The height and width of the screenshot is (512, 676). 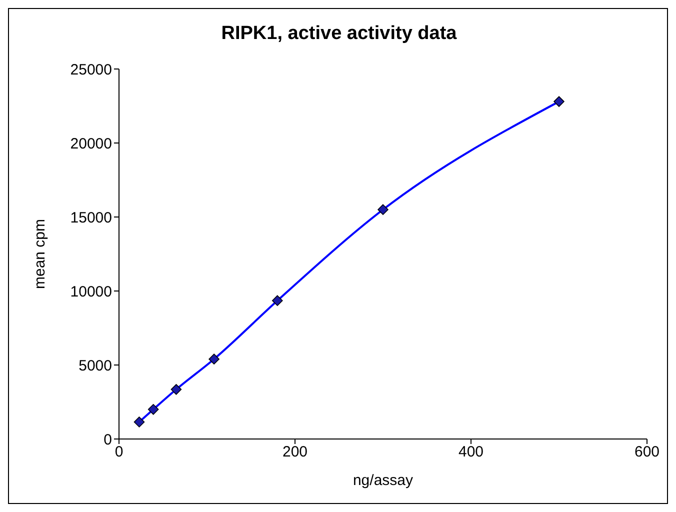 What do you see at coordinates (95, 365) in the screenshot?
I see `y-tick-label: 5000` at bounding box center [95, 365].